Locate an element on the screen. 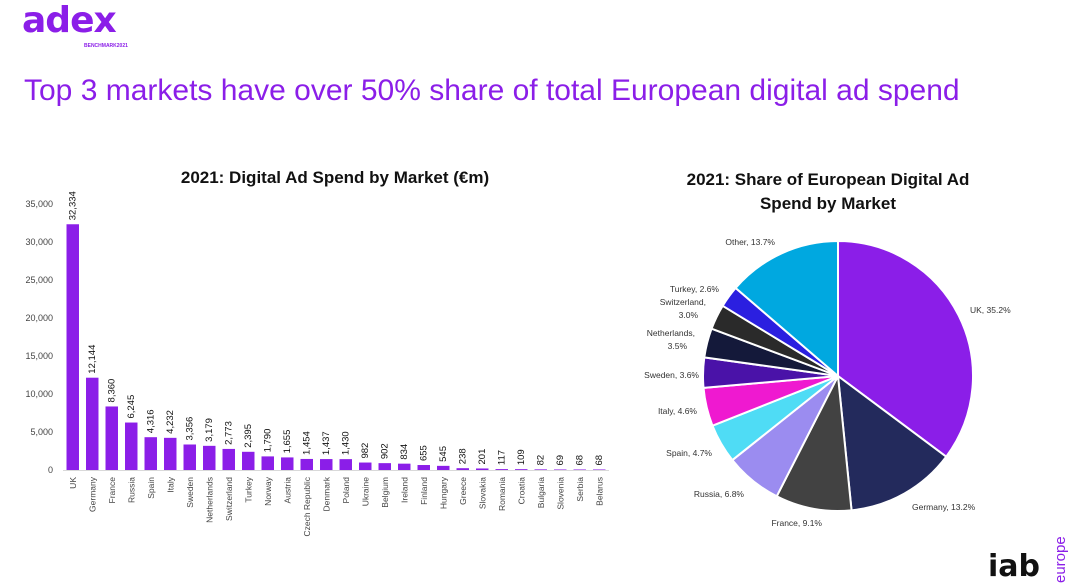  bar-value-label: 117 is located at coordinates (502, 457).